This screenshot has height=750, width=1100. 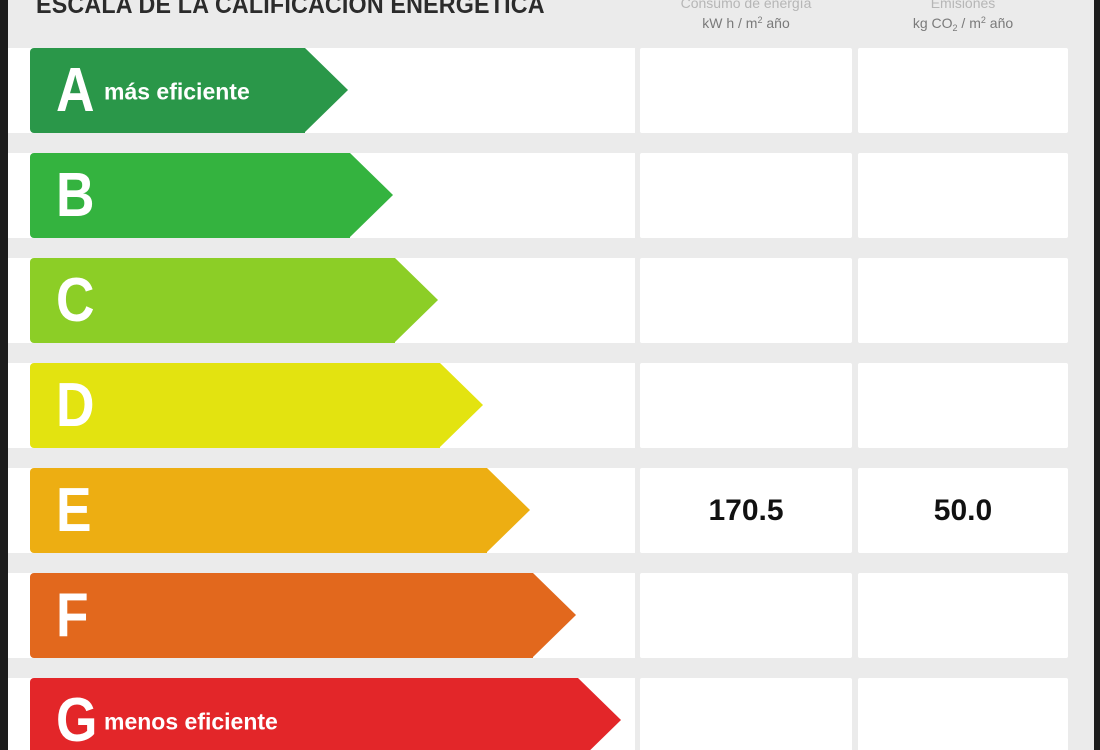 I want to click on column-header-consumo-units: kW h / m2 año, so click(x=746, y=23).